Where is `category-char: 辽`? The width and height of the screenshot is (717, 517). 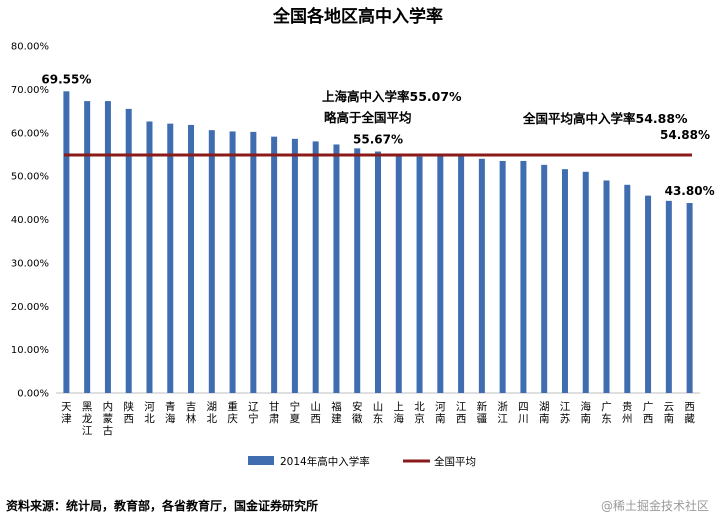 category-char: 辽 is located at coordinates (253, 407).